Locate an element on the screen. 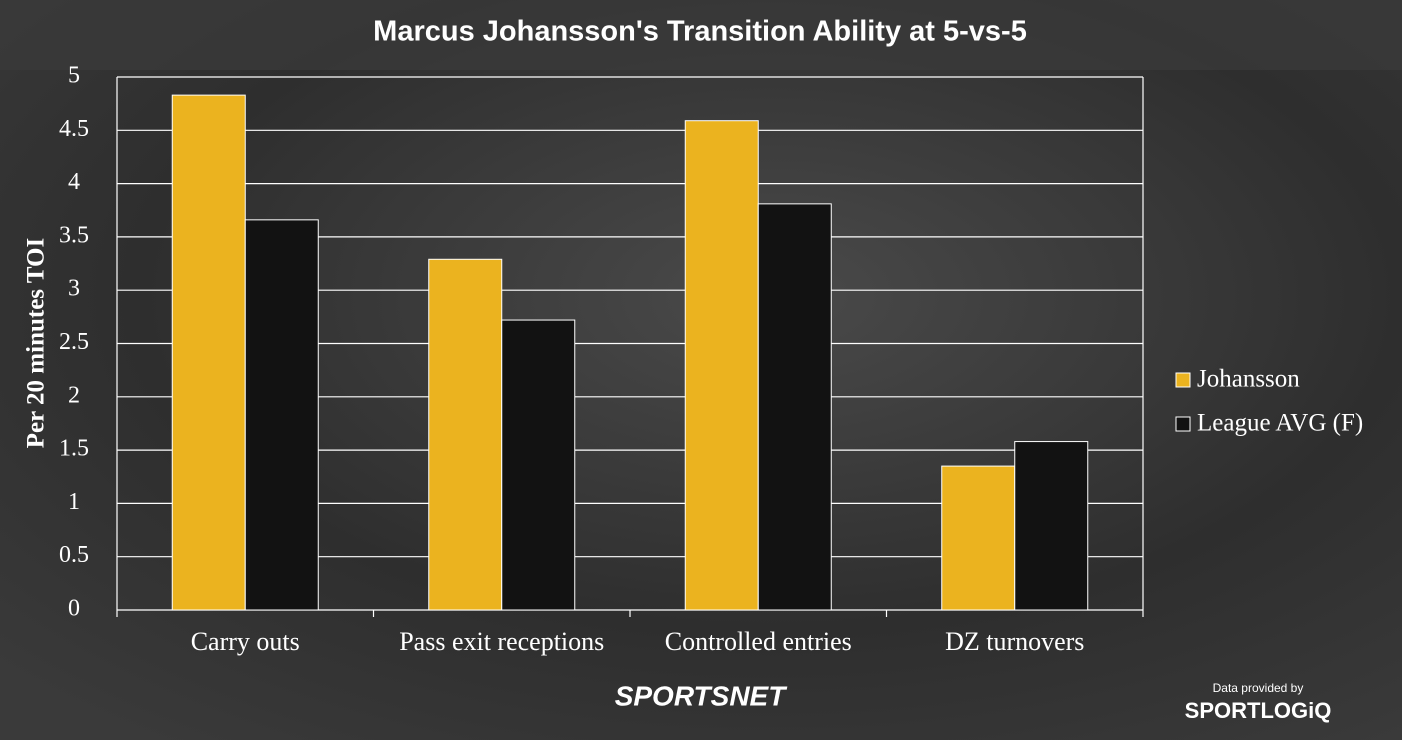  y-tick-label: 5 is located at coordinates (74, 76).